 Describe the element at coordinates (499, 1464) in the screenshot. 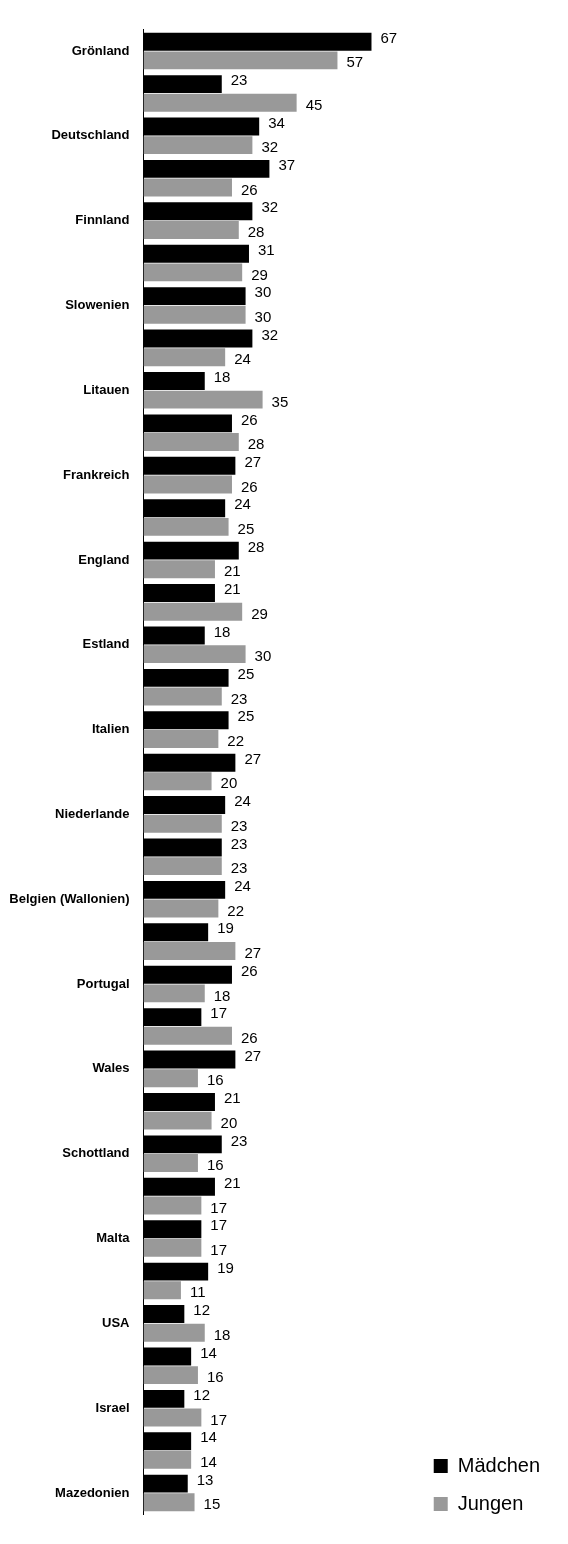

I see `legend-label: Mädchen` at that location.